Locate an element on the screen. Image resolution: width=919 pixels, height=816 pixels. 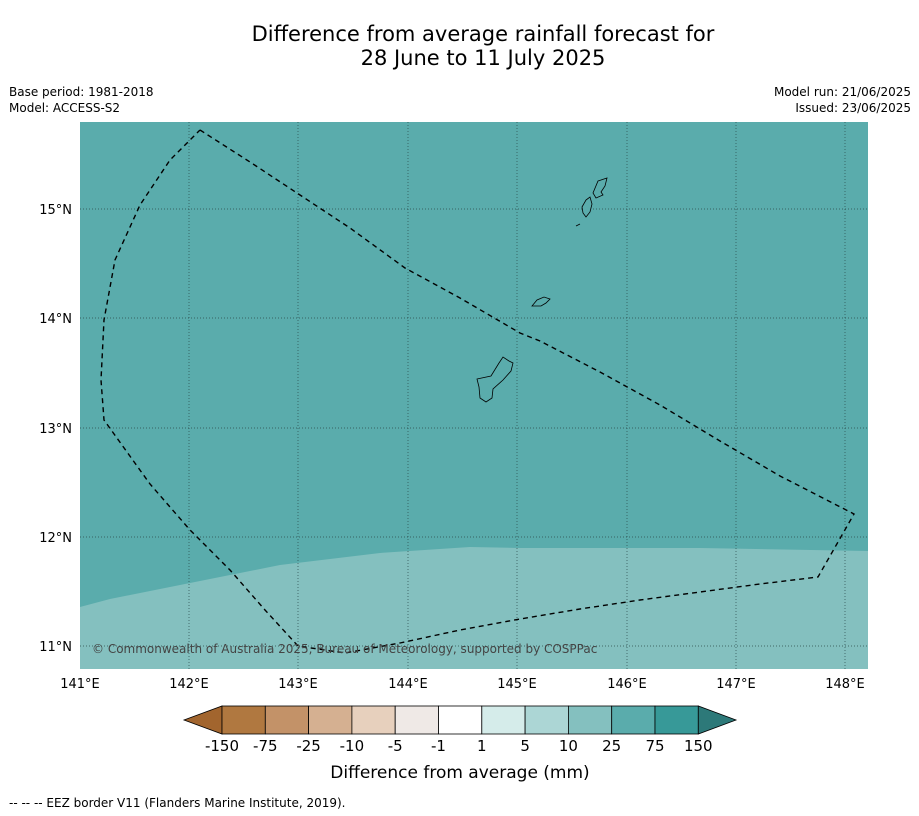
lon-label-142: 142°E is located at coordinates (189, 684).